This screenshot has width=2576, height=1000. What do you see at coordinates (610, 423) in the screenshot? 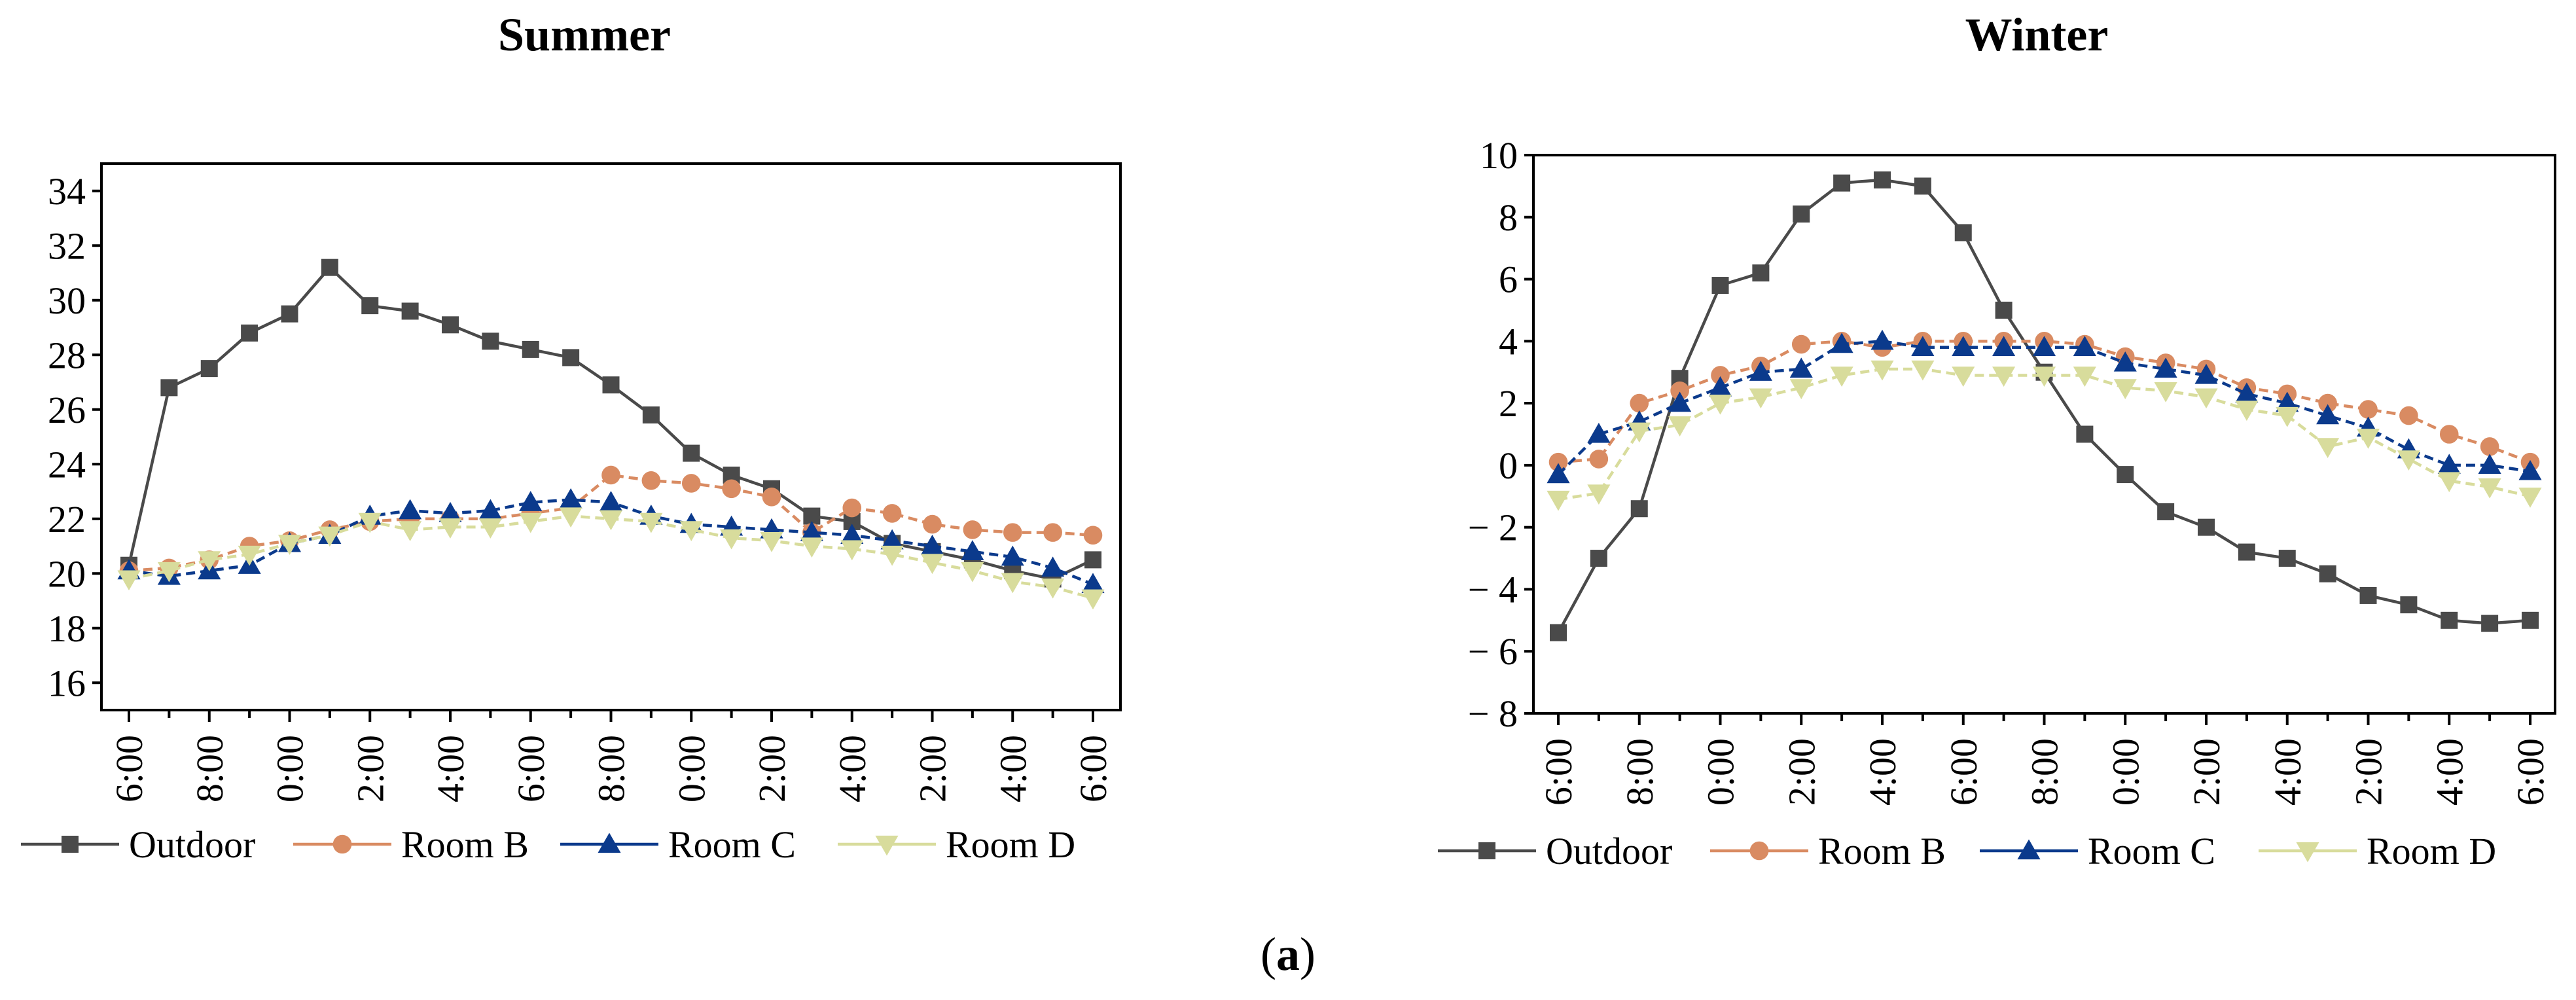
I see `summer-outdoor-line` at bounding box center [610, 423].